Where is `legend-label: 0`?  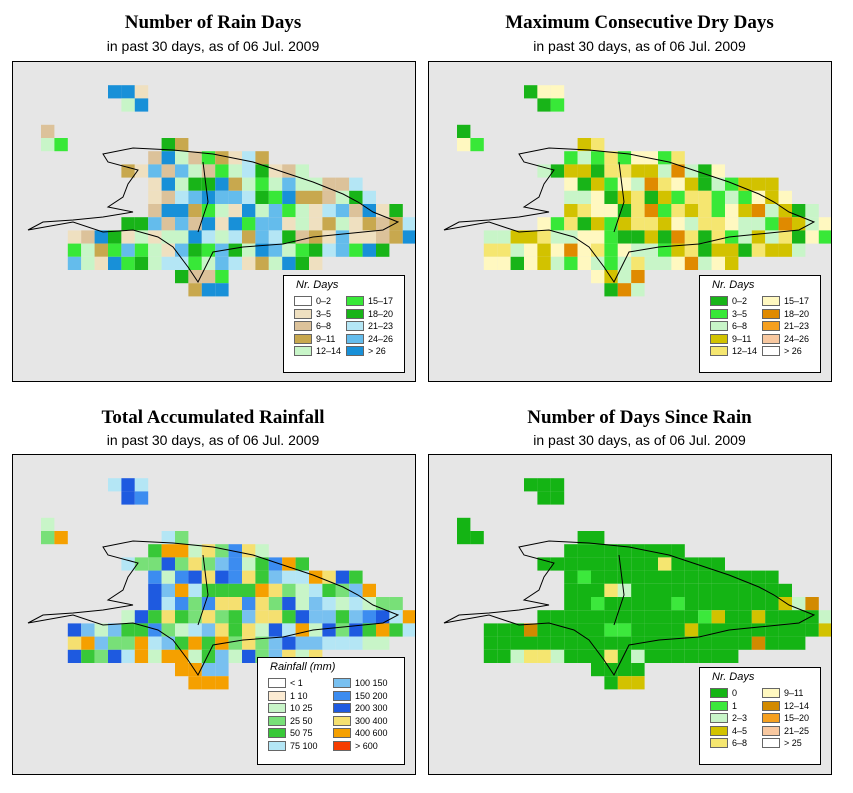
legend-label: 0 is located at coordinates (735, 693).